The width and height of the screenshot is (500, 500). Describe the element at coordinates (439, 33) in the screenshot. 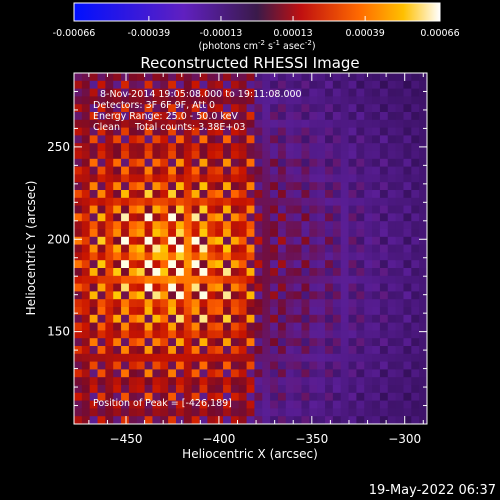

I see `colorbar-tick-label: 0.00066` at that location.